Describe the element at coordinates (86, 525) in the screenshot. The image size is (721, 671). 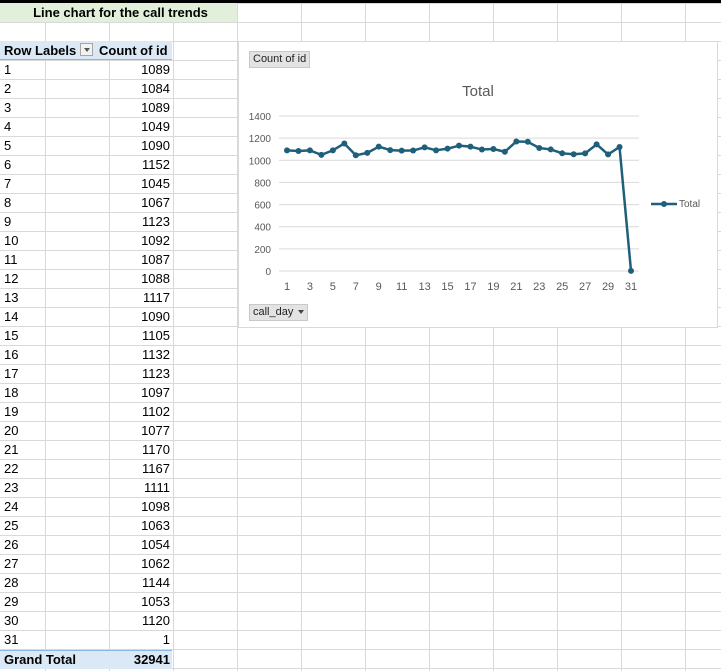
I see `pivot-row: 25 1063` at that location.